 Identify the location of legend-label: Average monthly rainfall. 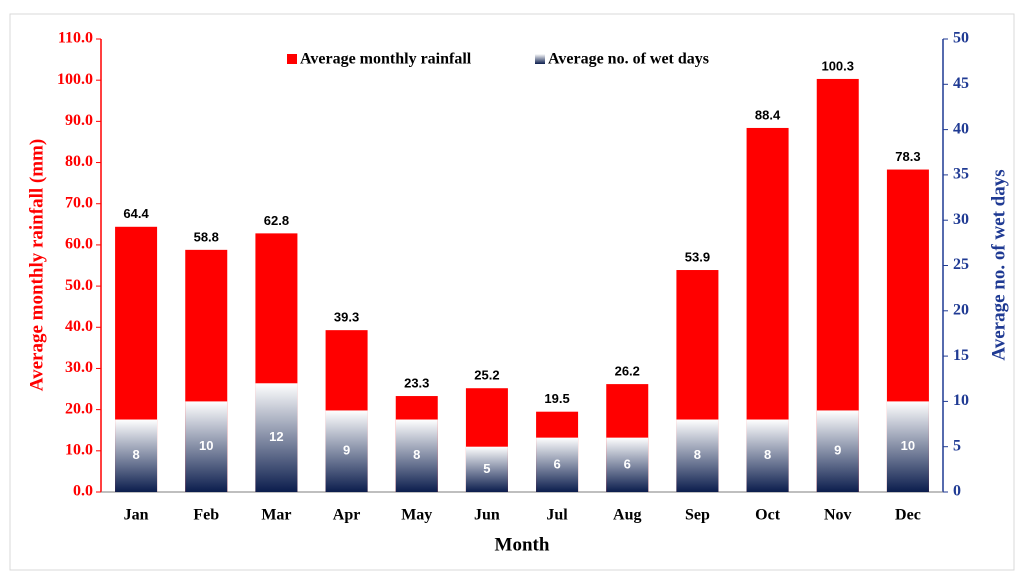
(386, 59).